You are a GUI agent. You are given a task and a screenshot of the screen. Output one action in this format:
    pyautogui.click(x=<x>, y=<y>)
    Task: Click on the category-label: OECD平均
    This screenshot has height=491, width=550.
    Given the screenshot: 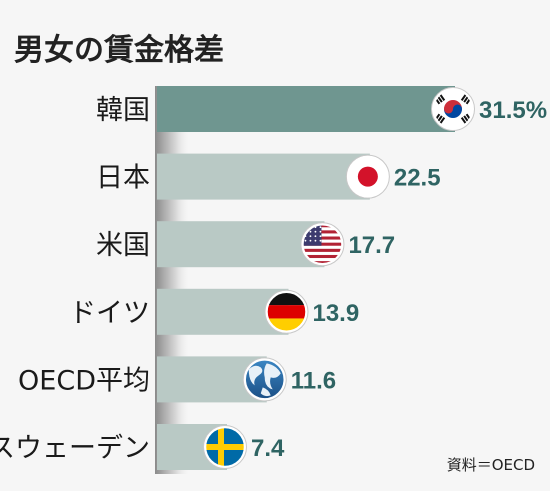 What is the action you would take?
    pyautogui.click(x=84, y=380)
    